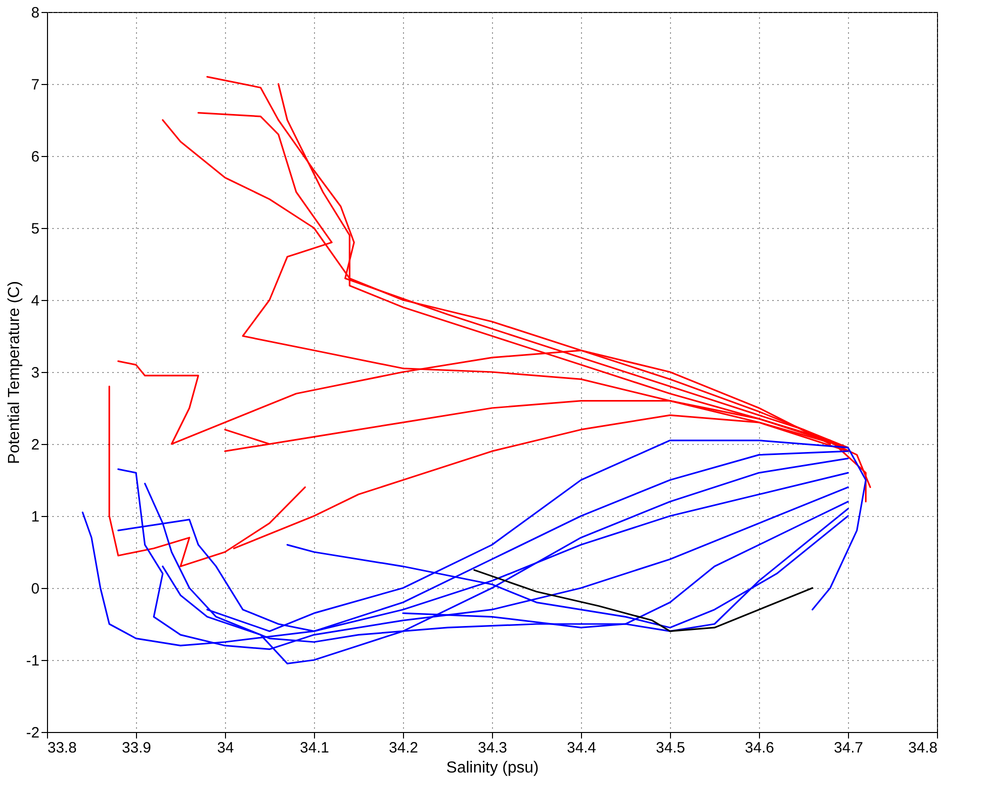  Describe the element at coordinates (35, 13) in the screenshot. I see `y-tick-label: 8` at that location.